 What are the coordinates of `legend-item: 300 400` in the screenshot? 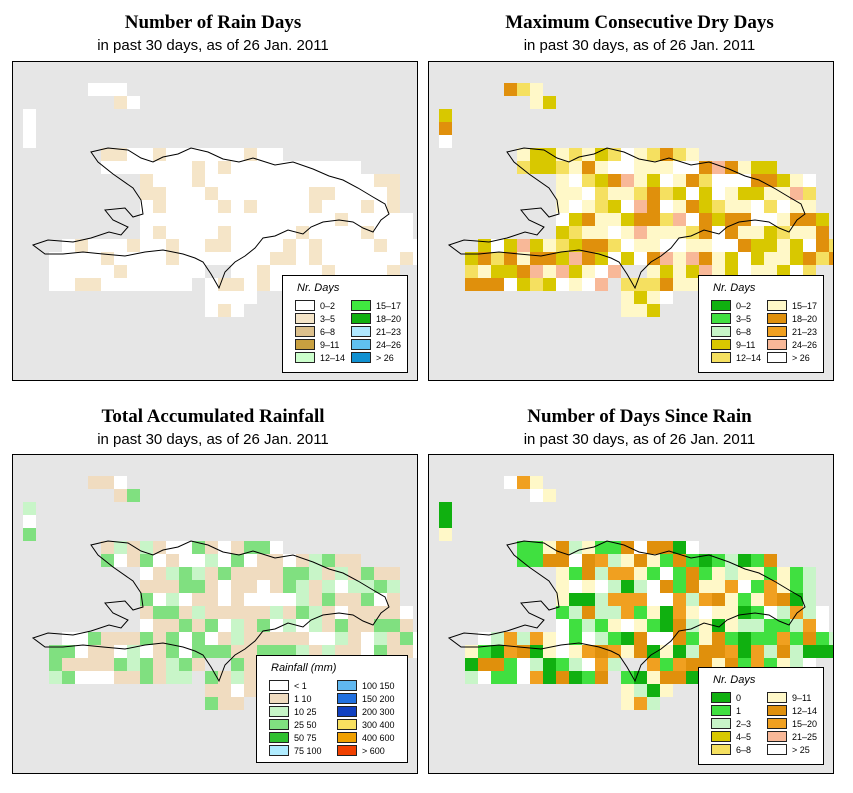 It's located at (366, 724).